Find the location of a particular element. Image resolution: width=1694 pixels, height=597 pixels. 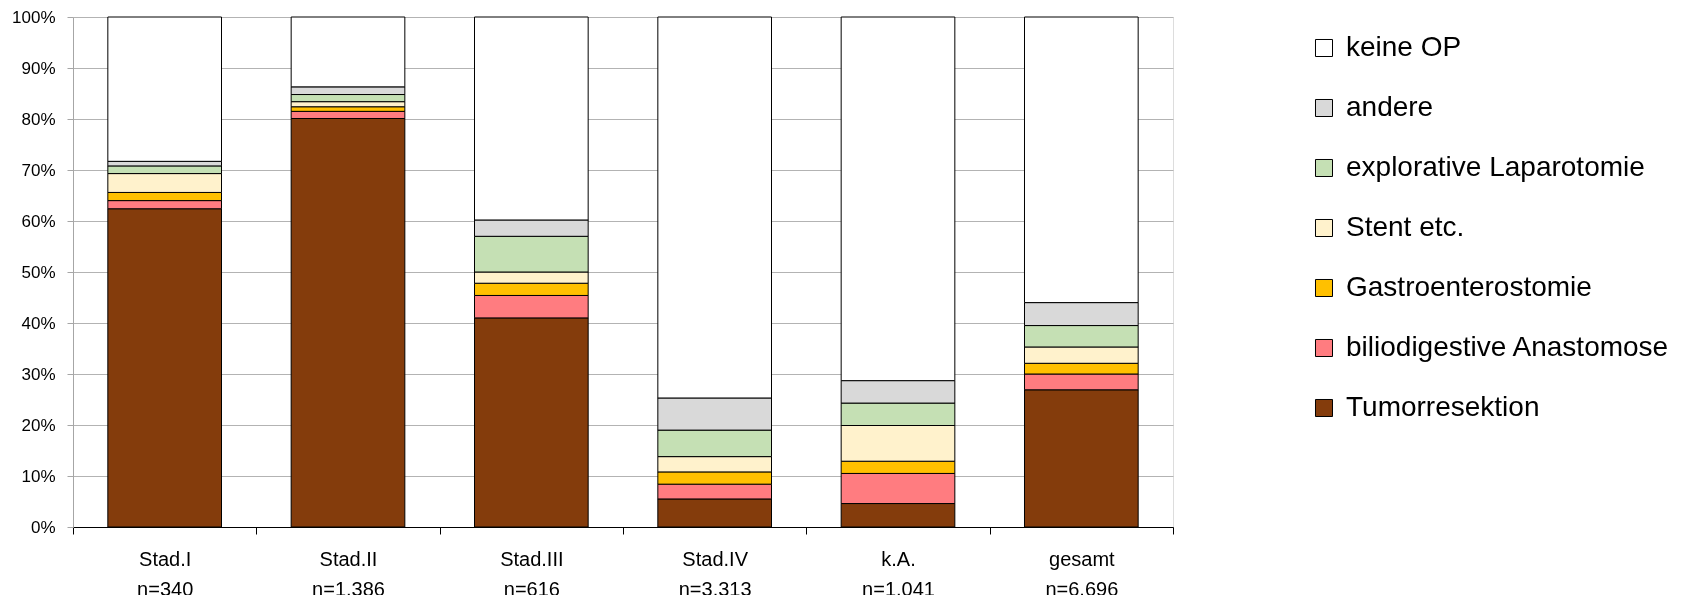

legend-label: andere is located at coordinates (1390, 106).